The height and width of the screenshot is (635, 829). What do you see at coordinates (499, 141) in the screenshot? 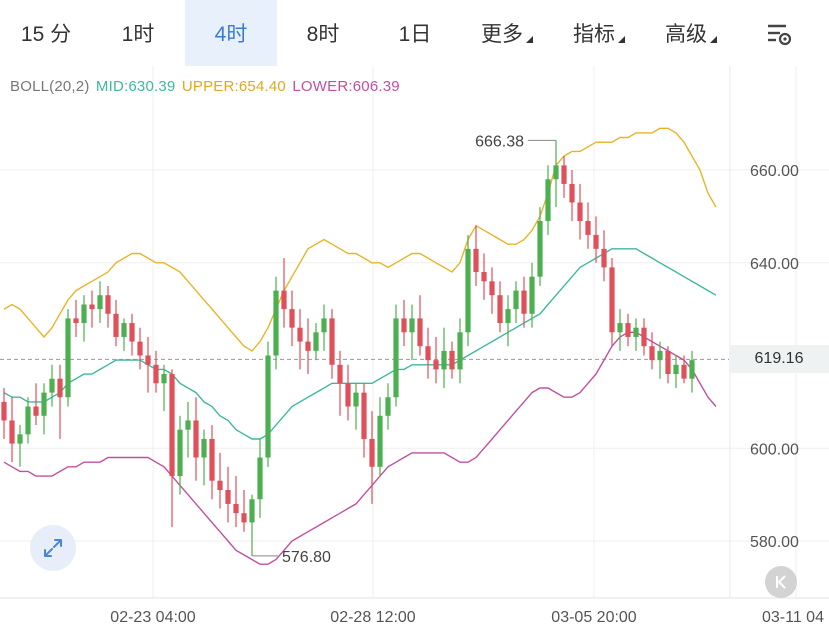
I see `high-marker-label: 666.38` at bounding box center [499, 141].